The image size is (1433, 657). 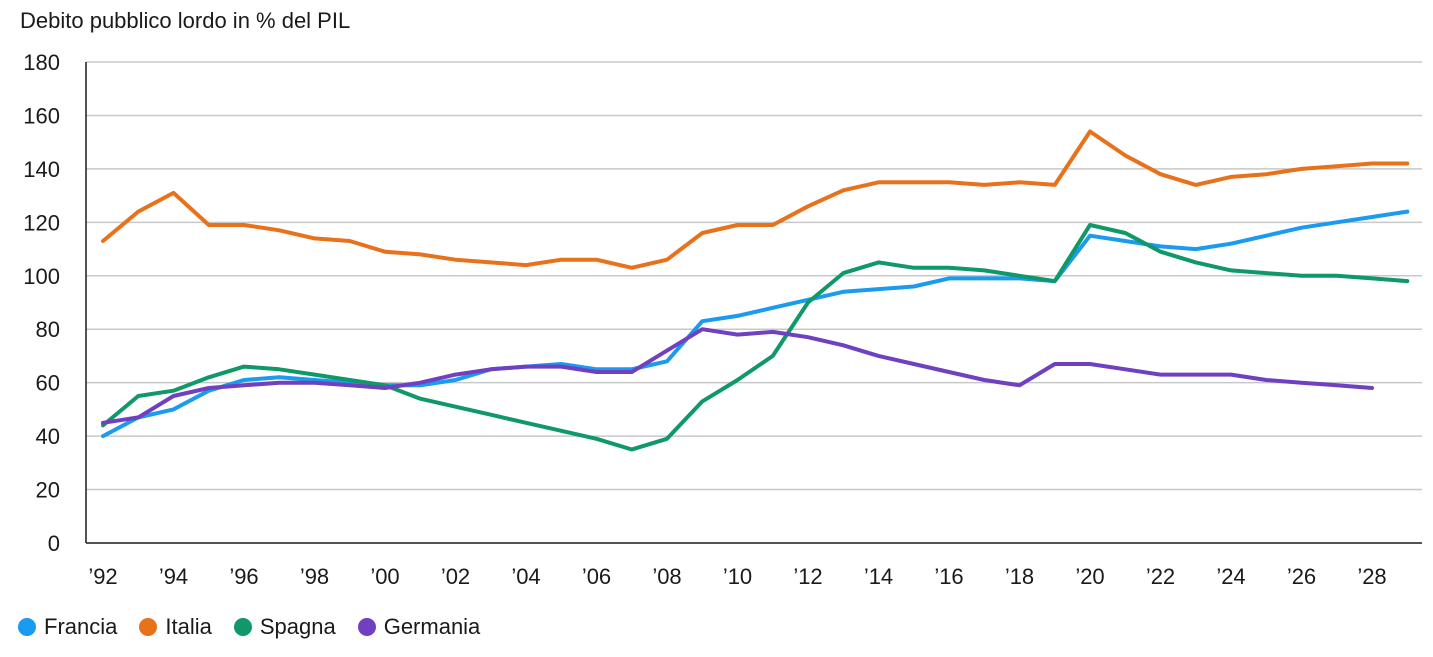 I want to click on x-tick-label: ’26, so click(x=1301, y=576).